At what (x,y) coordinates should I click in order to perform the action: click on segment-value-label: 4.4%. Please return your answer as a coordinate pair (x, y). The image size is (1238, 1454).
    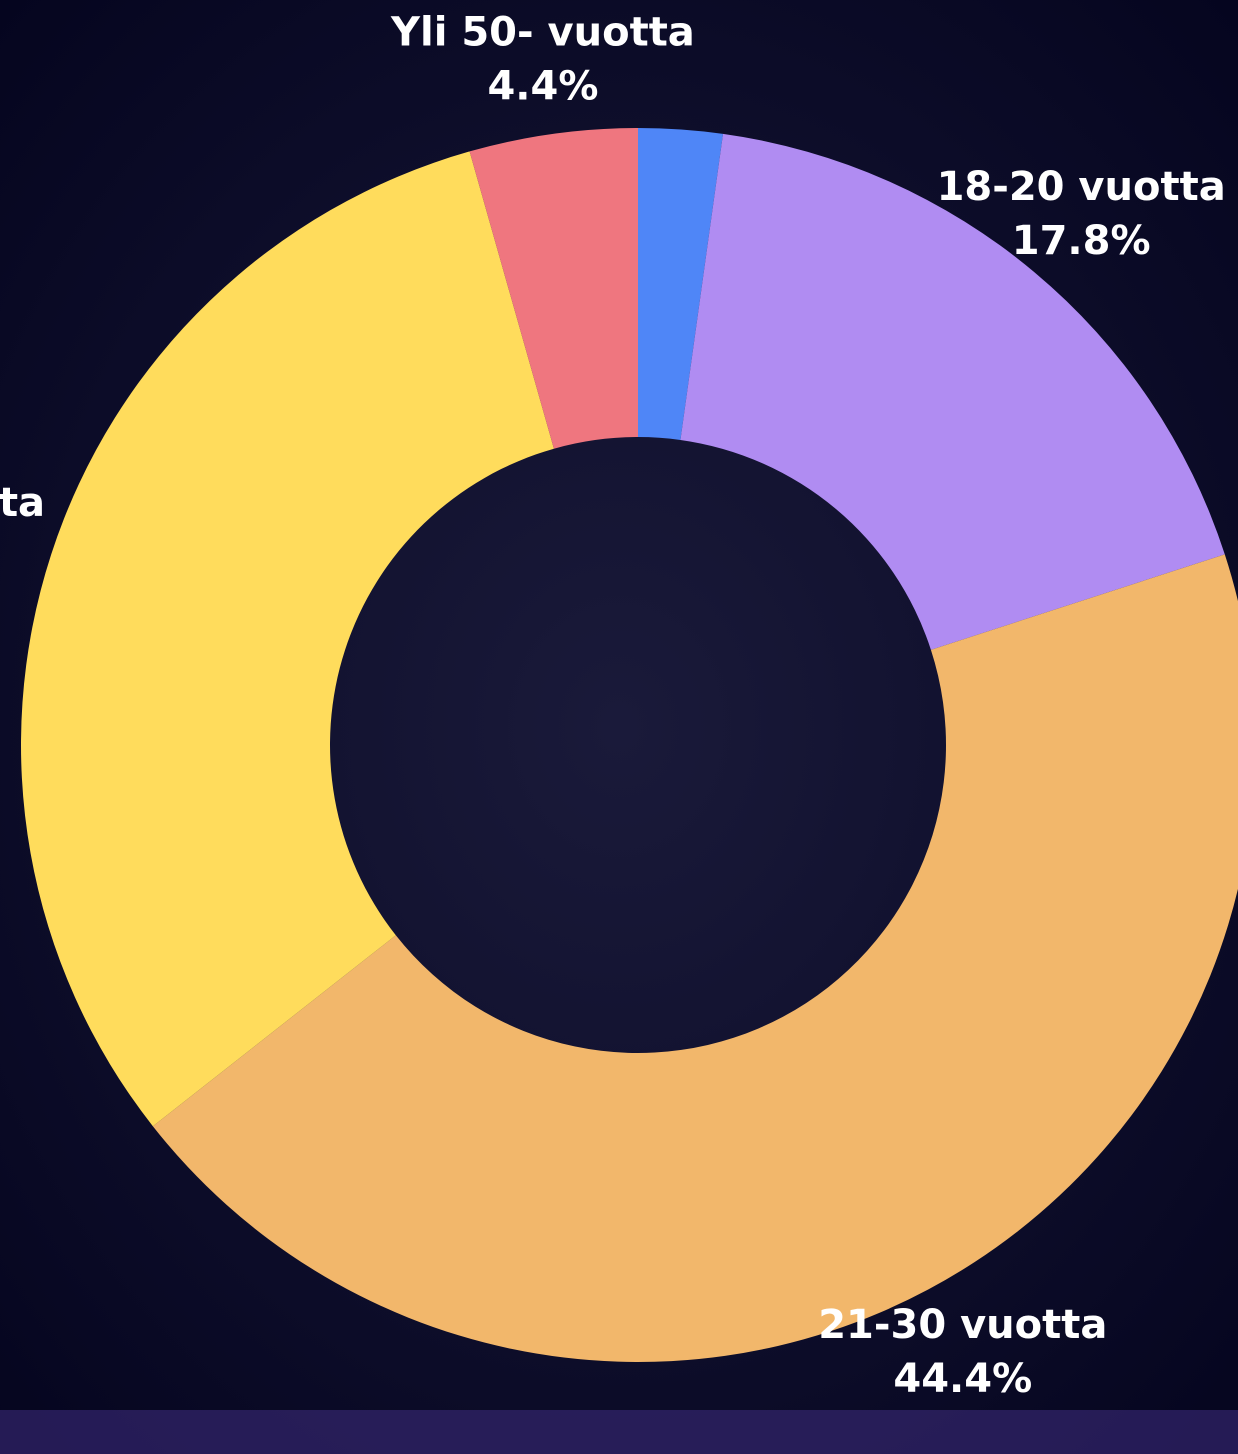
    Looking at the image, I should click on (542, 87).